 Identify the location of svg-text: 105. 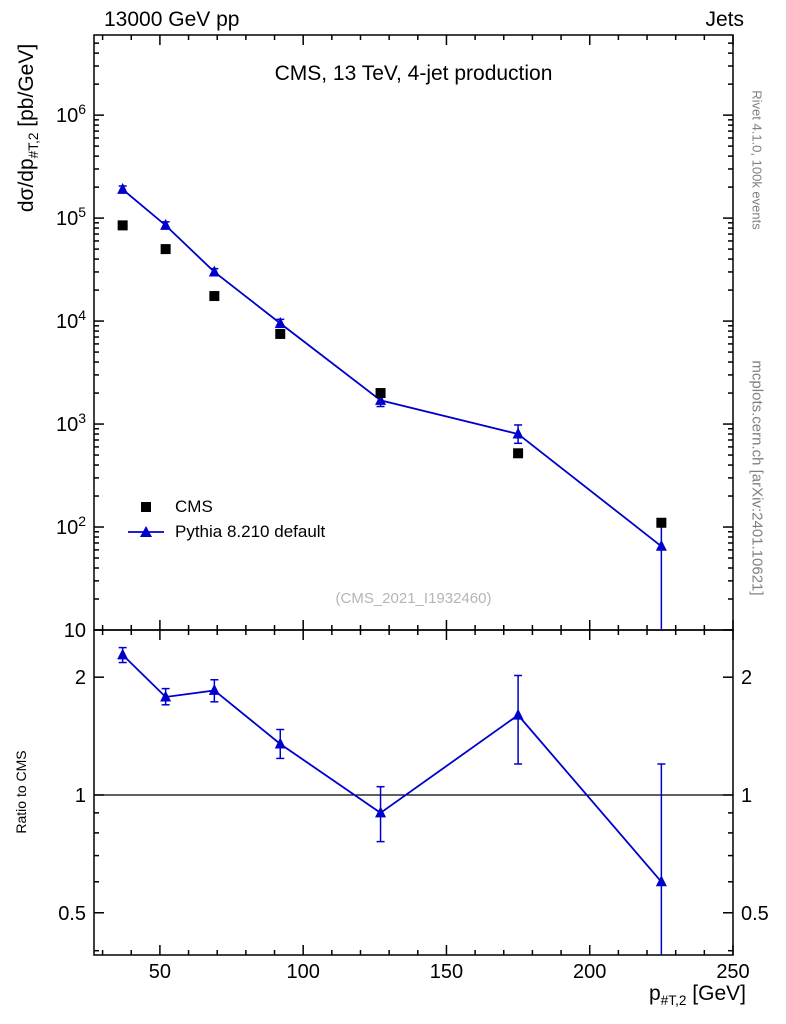
(71, 217).